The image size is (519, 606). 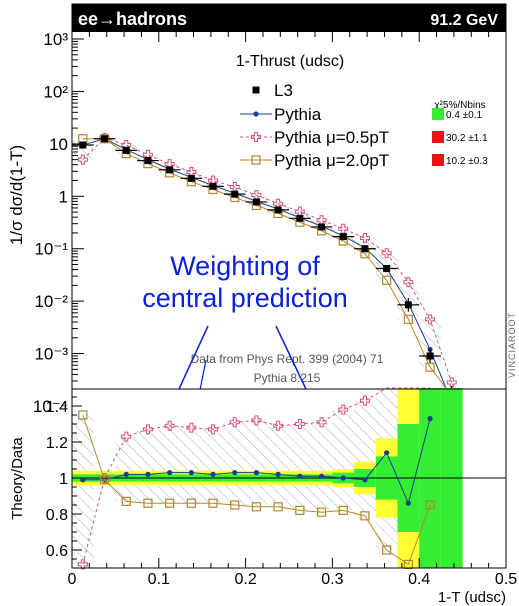 I want to click on annotation-line2: central prediction, so click(x=245, y=298).